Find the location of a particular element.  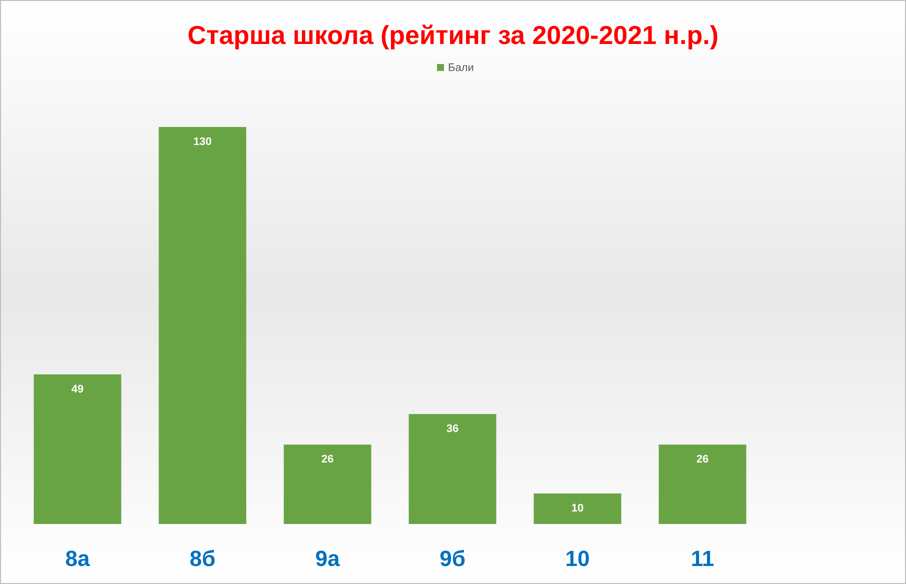

x-tick-label: 11 is located at coordinates (702, 558).